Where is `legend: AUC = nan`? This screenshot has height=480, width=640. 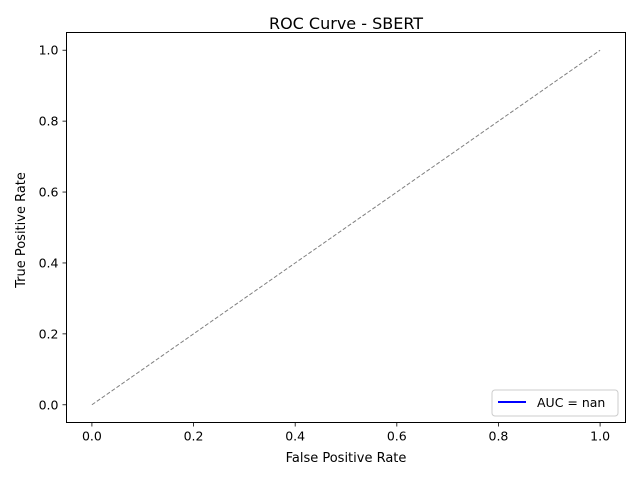 legend: AUC = nan is located at coordinates (555, 403).